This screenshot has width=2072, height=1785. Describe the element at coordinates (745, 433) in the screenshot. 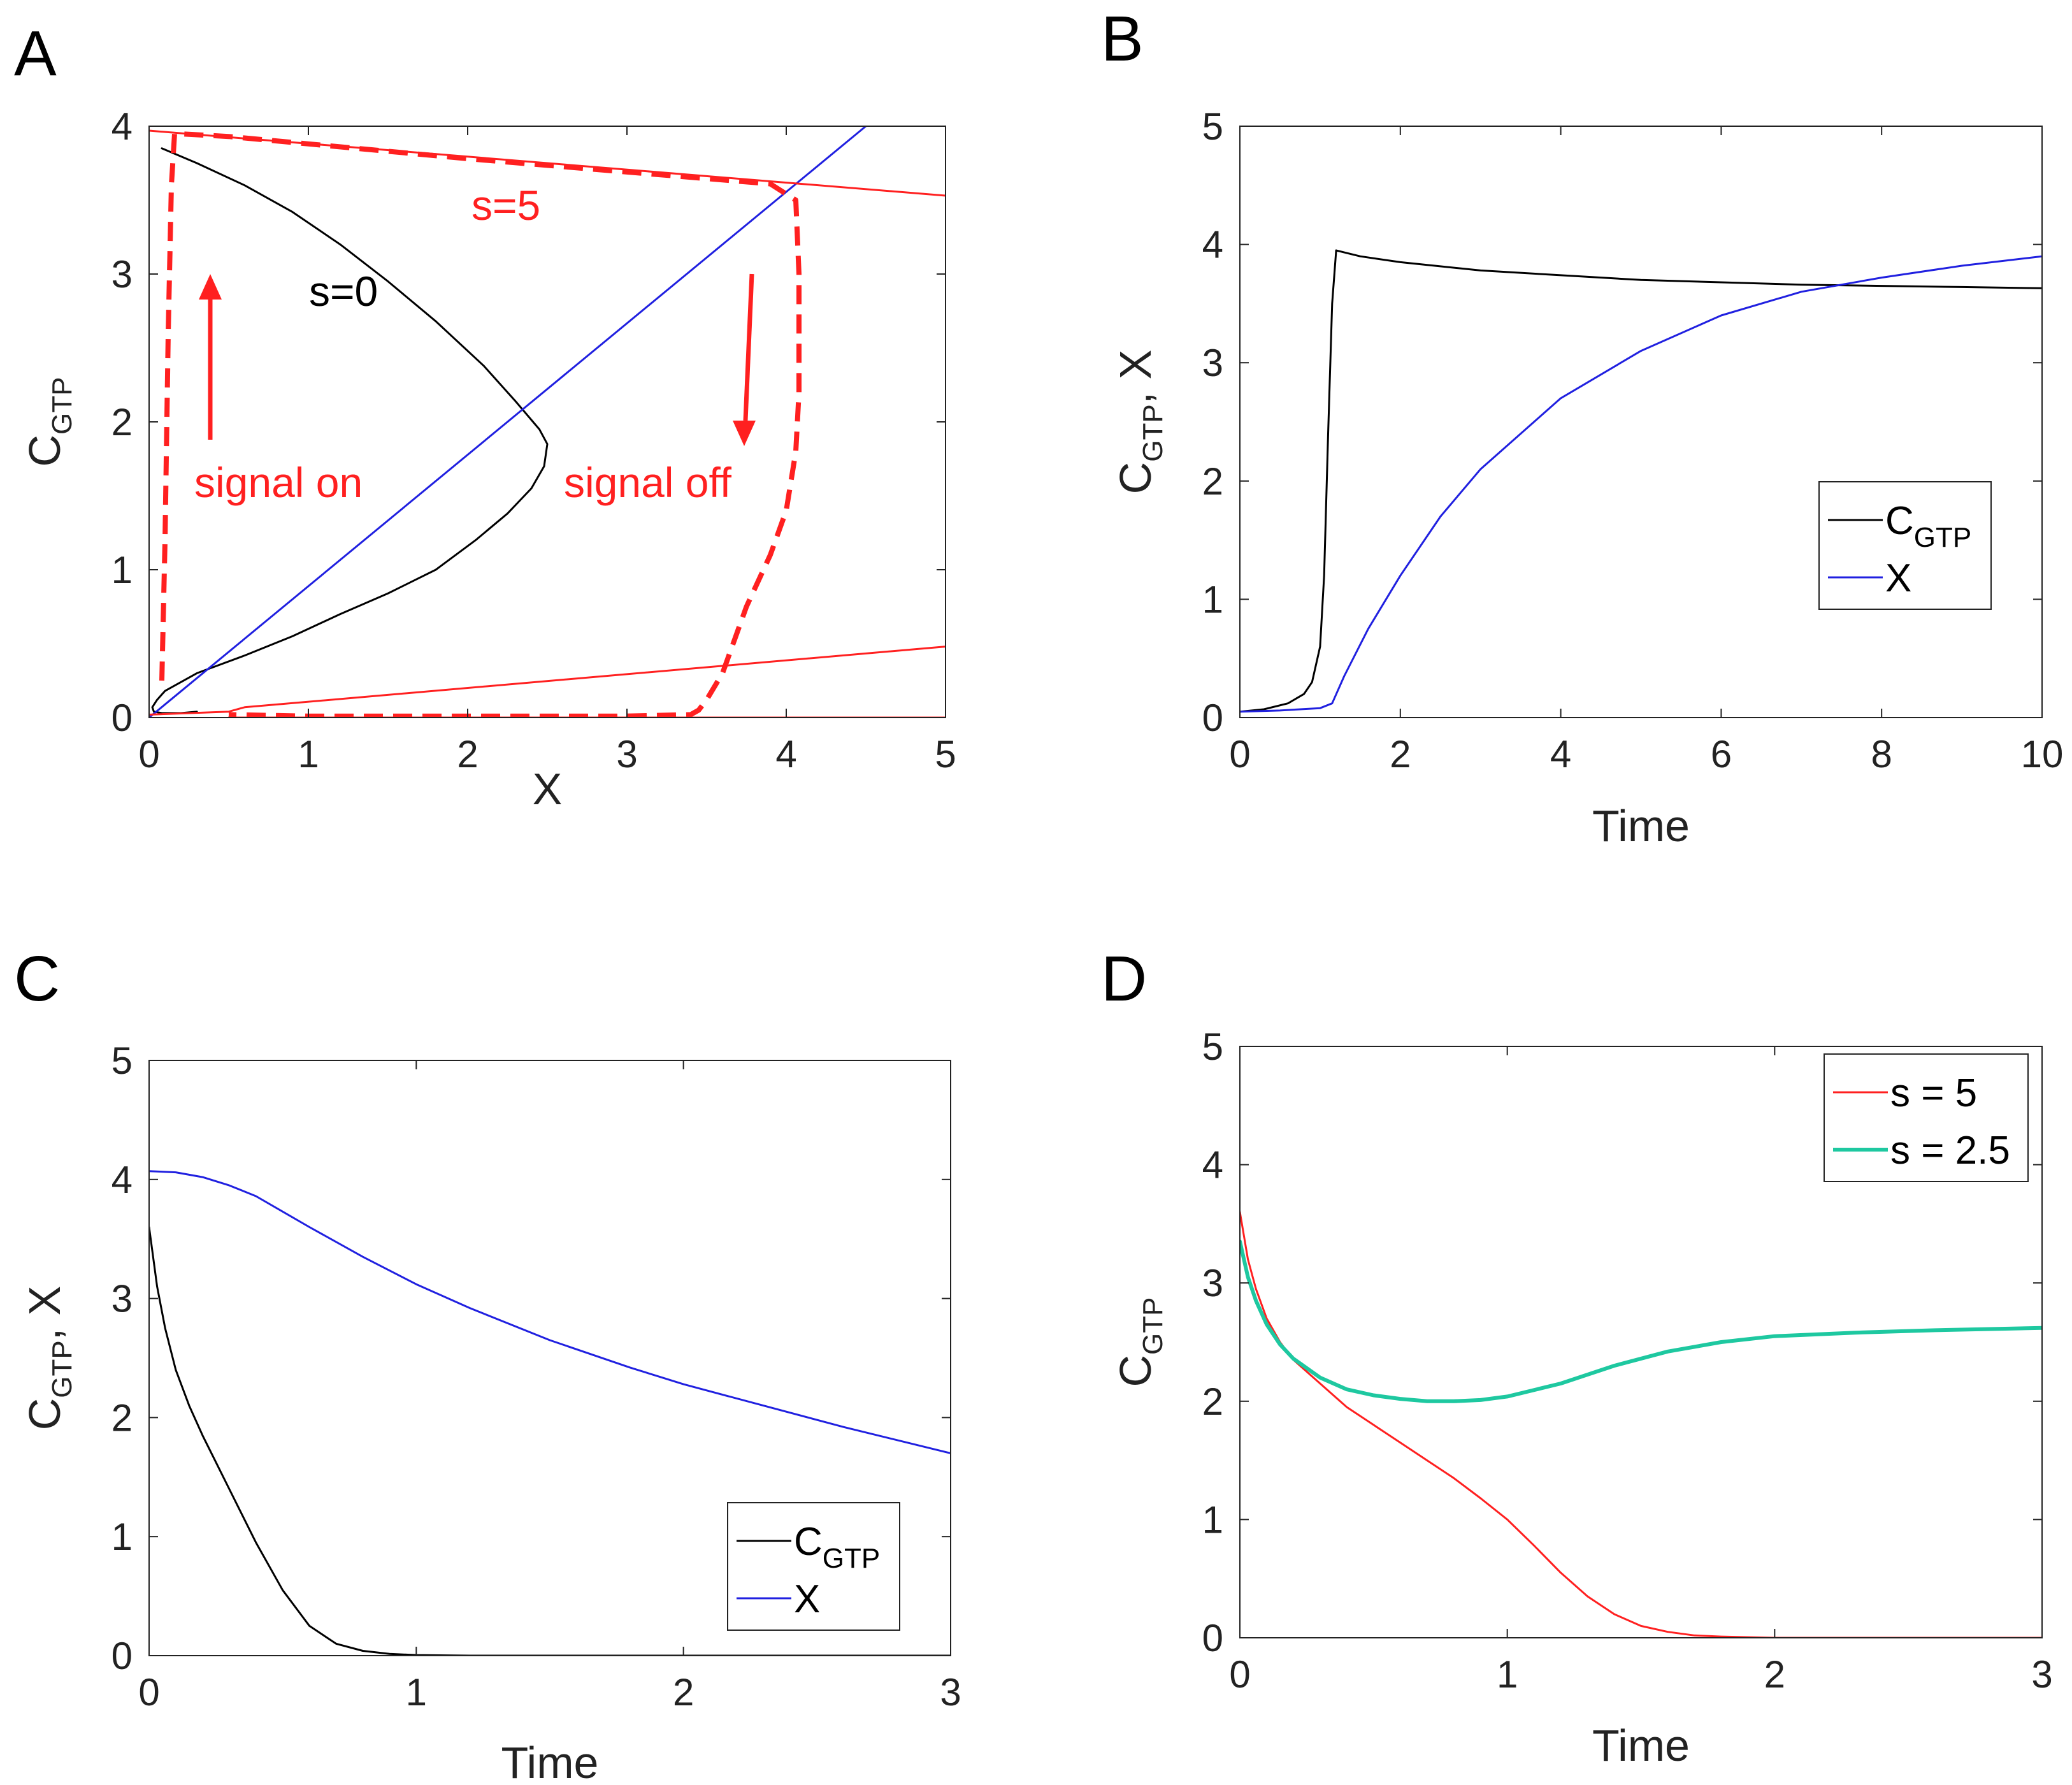

I see `signal-off-arrowhead` at that location.